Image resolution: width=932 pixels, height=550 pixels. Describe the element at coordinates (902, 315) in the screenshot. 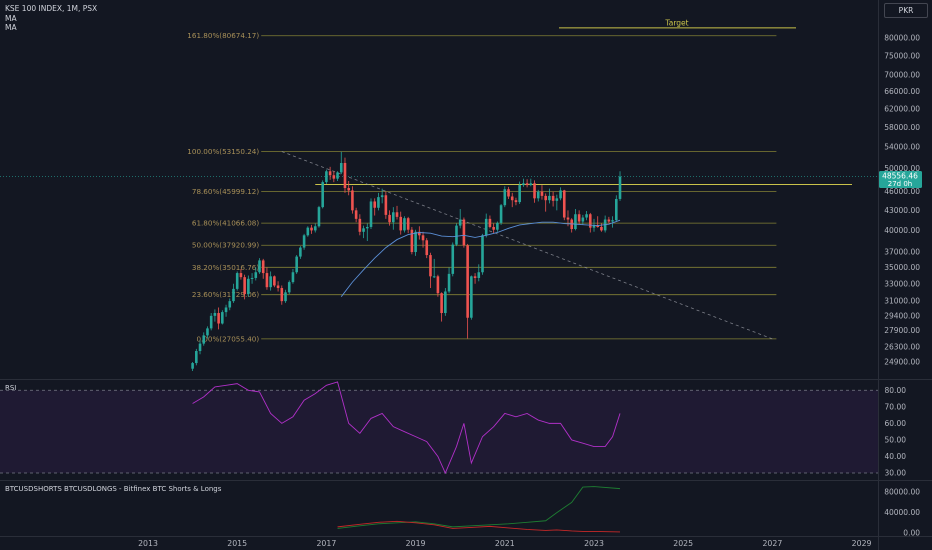

I see `price-tick-label: 29400.00` at that location.